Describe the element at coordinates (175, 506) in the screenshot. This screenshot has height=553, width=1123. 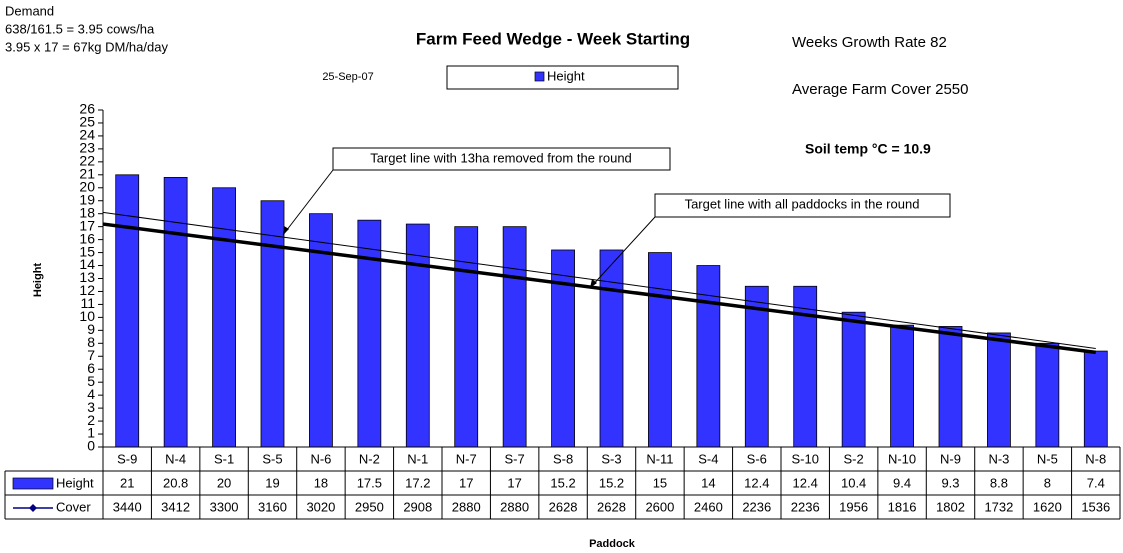
I see `table-value: 3412` at that location.